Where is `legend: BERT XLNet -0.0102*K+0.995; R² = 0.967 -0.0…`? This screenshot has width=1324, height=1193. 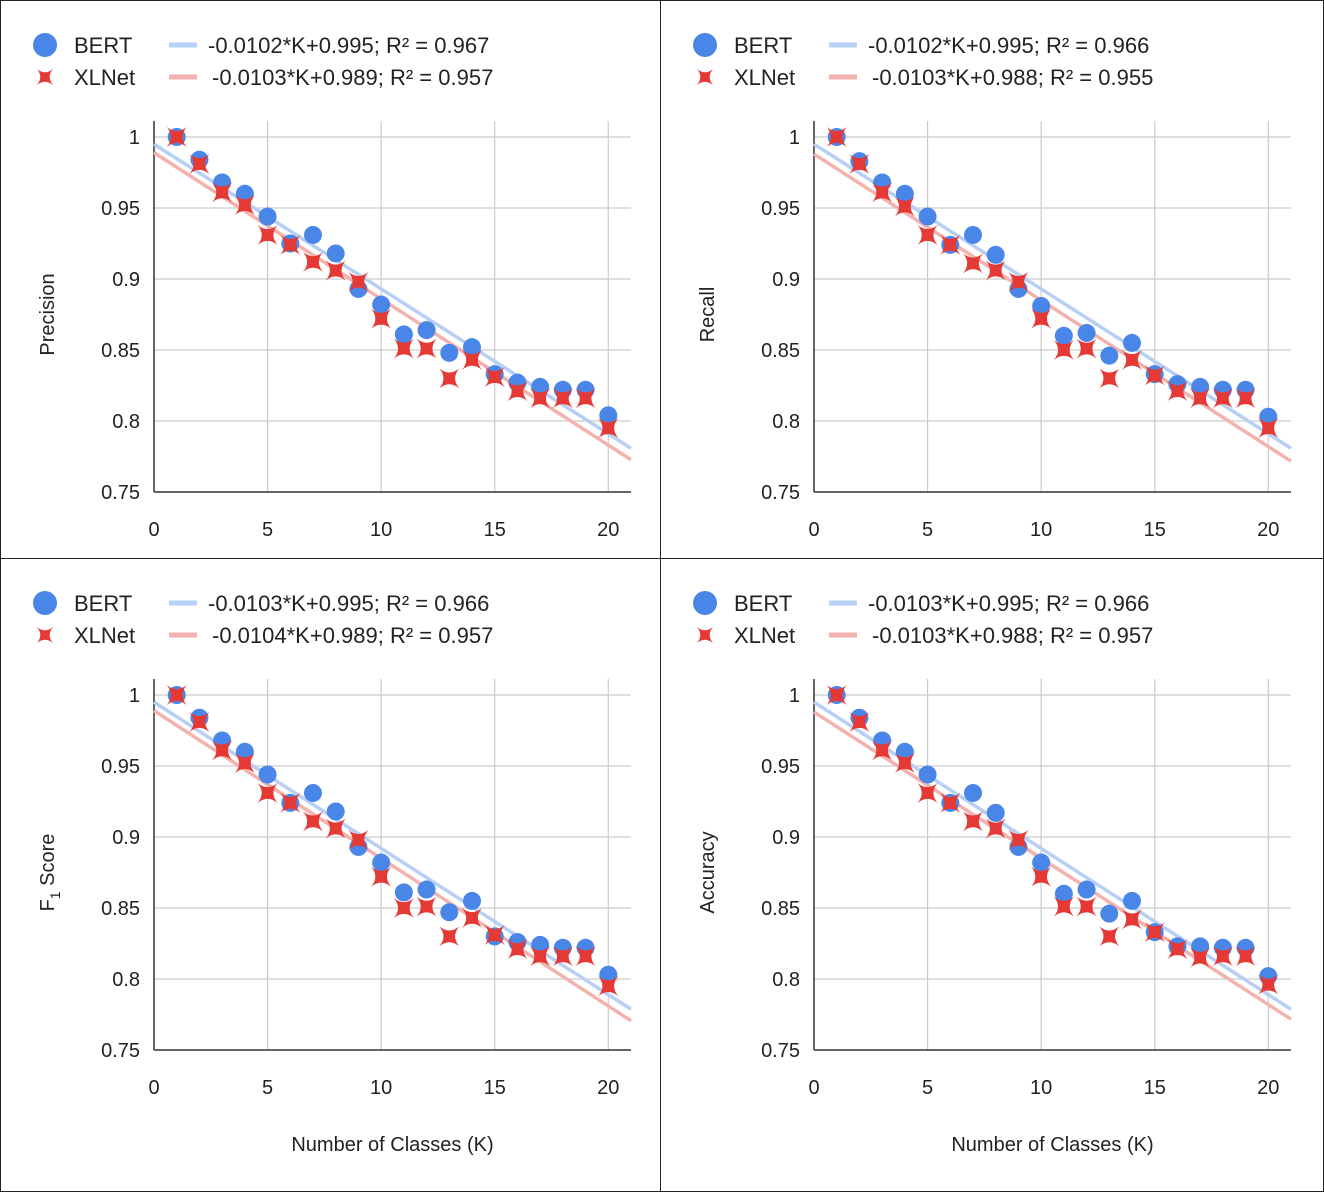
legend: BERT XLNet -0.0102*K+0.995; R² = 0.967 -0.0… is located at coordinates (263, 61).